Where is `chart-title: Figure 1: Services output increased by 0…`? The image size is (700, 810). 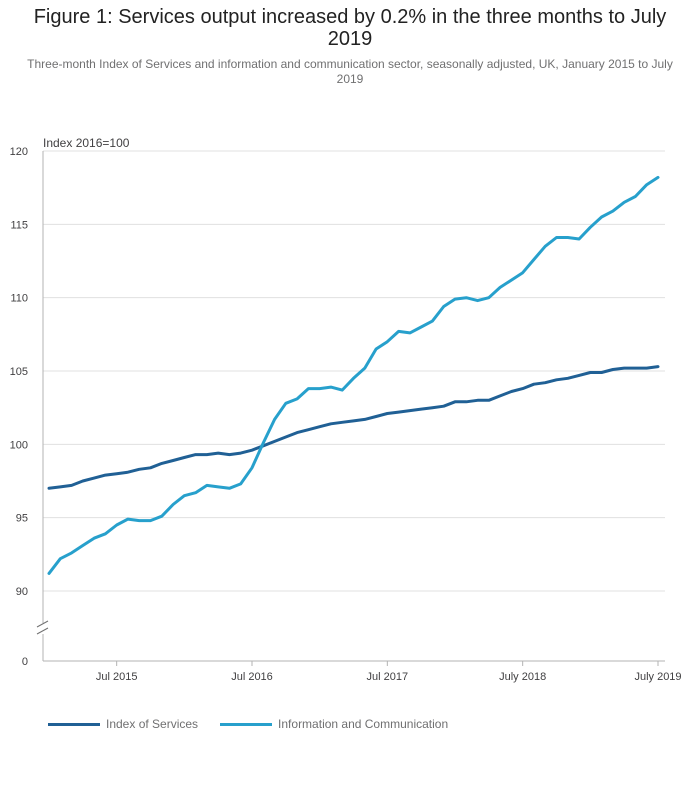 chart-title: Figure 1: Services output increased by 0… is located at coordinates (350, 28).